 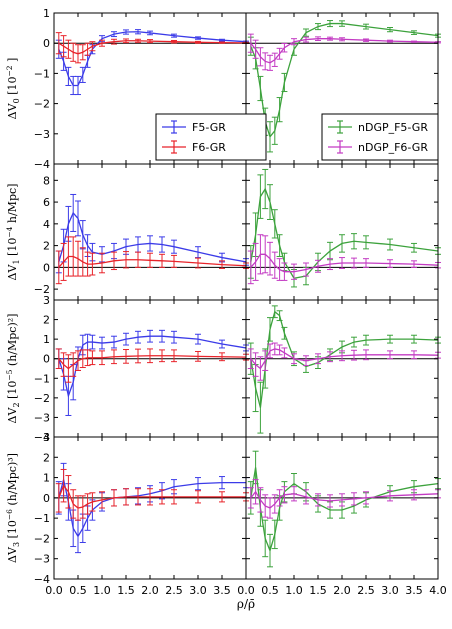 I want to click on x-tick-label: 3.5, so click(x=222, y=590).